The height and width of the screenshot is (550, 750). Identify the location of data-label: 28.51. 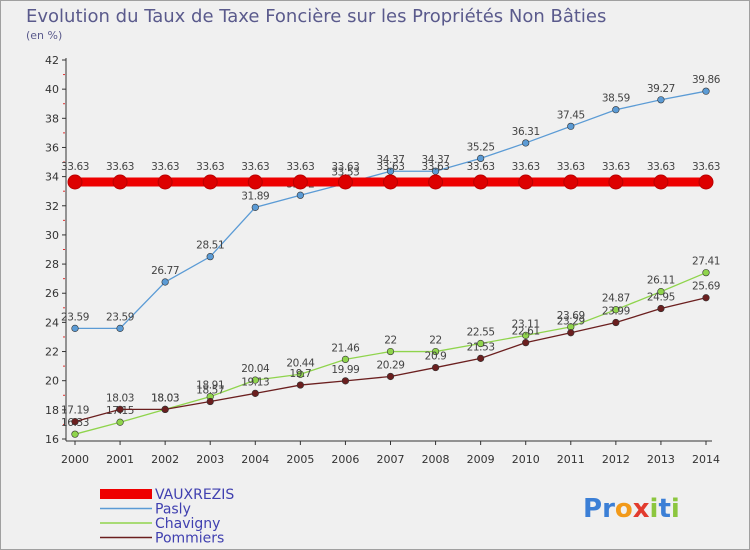
(210, 246).